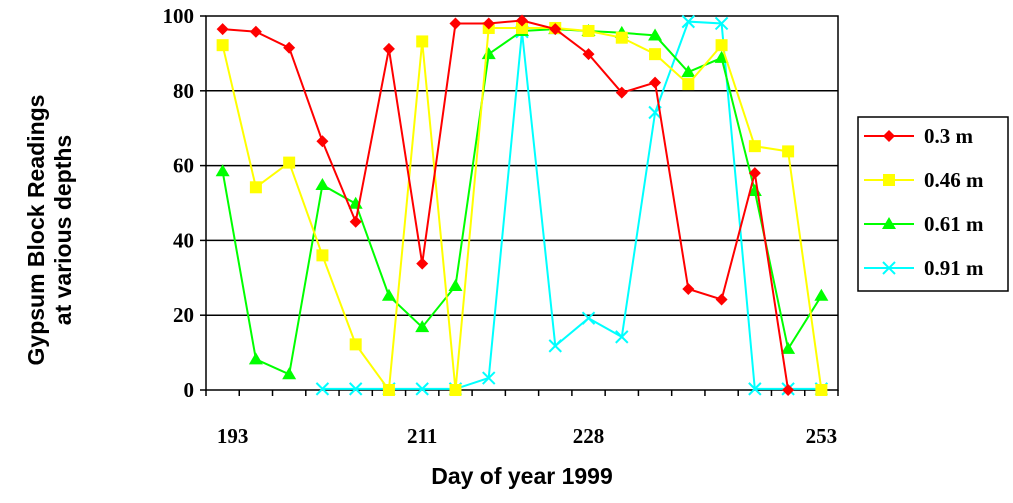 The height and width of the screenshot is (503, 1013). I want to click on legend-label: 0.3 m, so click(949, 136).